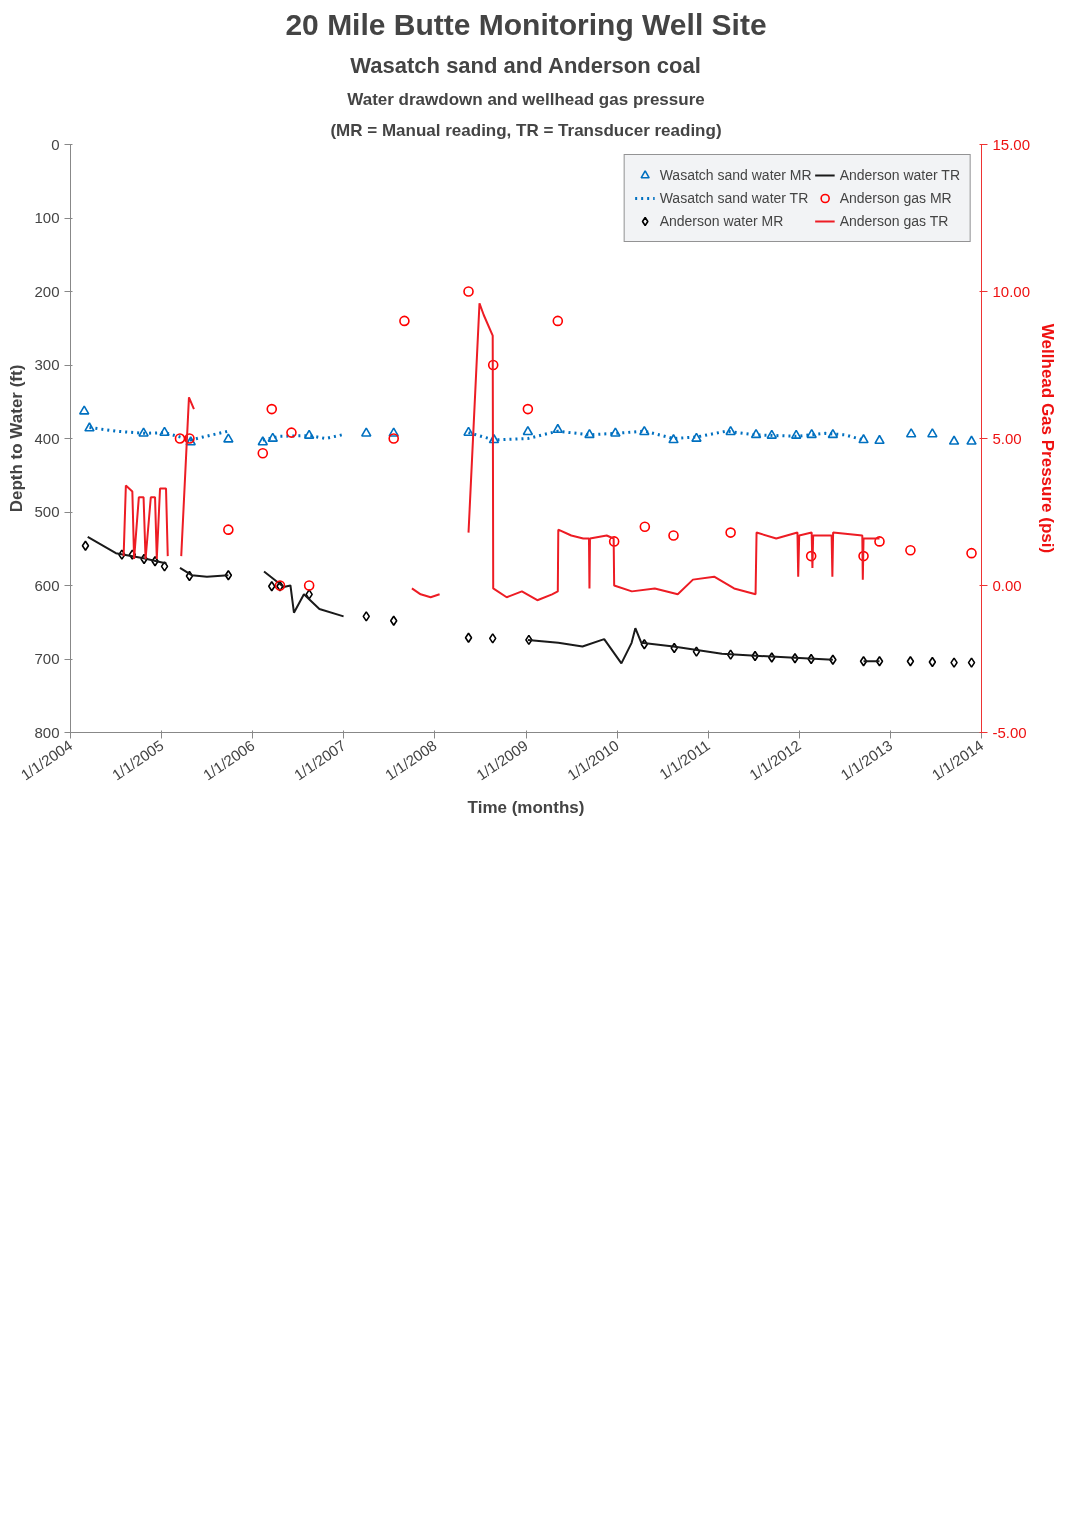 The image size is (1067, 1522). What do you see at coordinates (17, 438) in the screenshot?
I see `y-axis-title: Depth to Water (ft)` at bounding box center [17, 438].